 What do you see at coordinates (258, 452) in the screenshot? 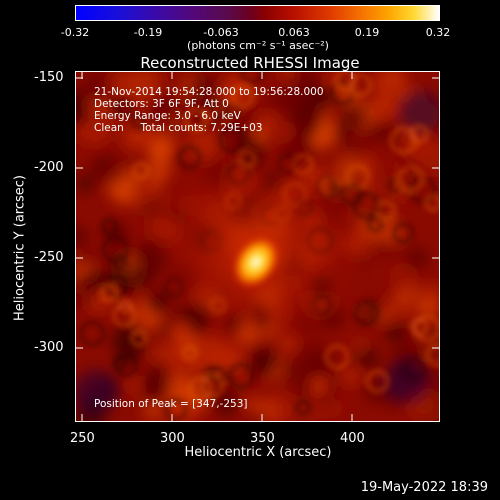
I see `x-axis-label: Heliocentric X (arcsec)` at bounding box center [258, 452].